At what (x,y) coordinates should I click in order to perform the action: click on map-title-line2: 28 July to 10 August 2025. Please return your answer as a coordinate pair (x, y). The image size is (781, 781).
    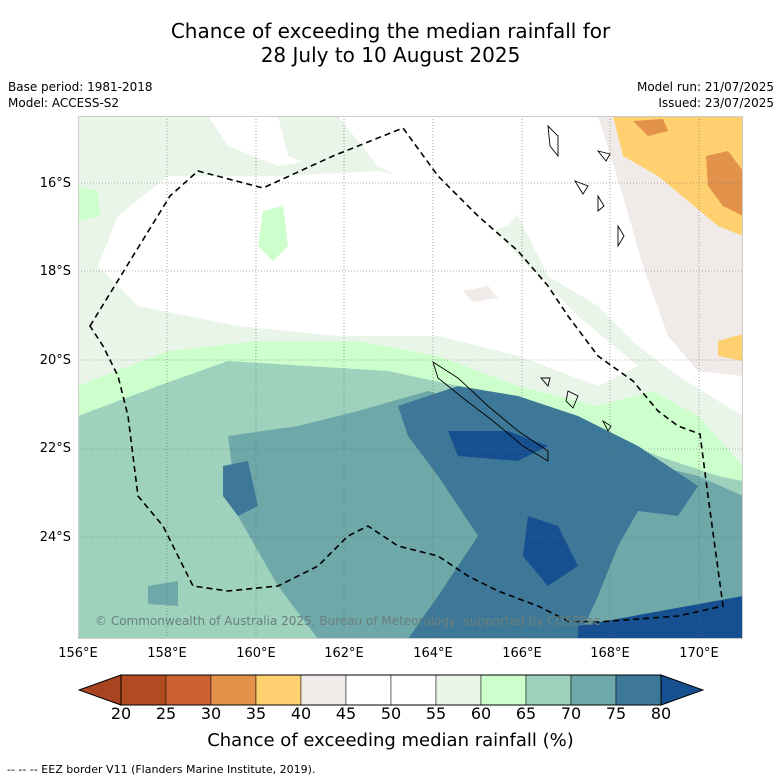
    Looking at the image, I should click on (390, 55).